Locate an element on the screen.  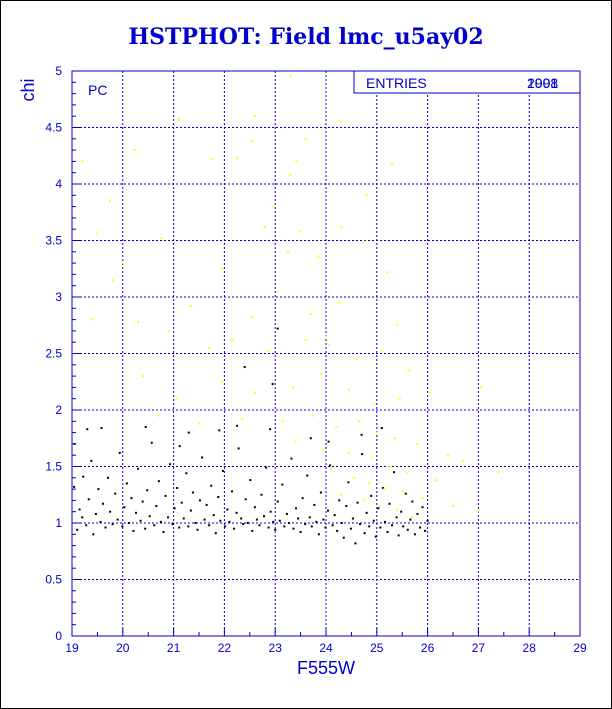
panel-label: PC is located at coordinates (97, 90).